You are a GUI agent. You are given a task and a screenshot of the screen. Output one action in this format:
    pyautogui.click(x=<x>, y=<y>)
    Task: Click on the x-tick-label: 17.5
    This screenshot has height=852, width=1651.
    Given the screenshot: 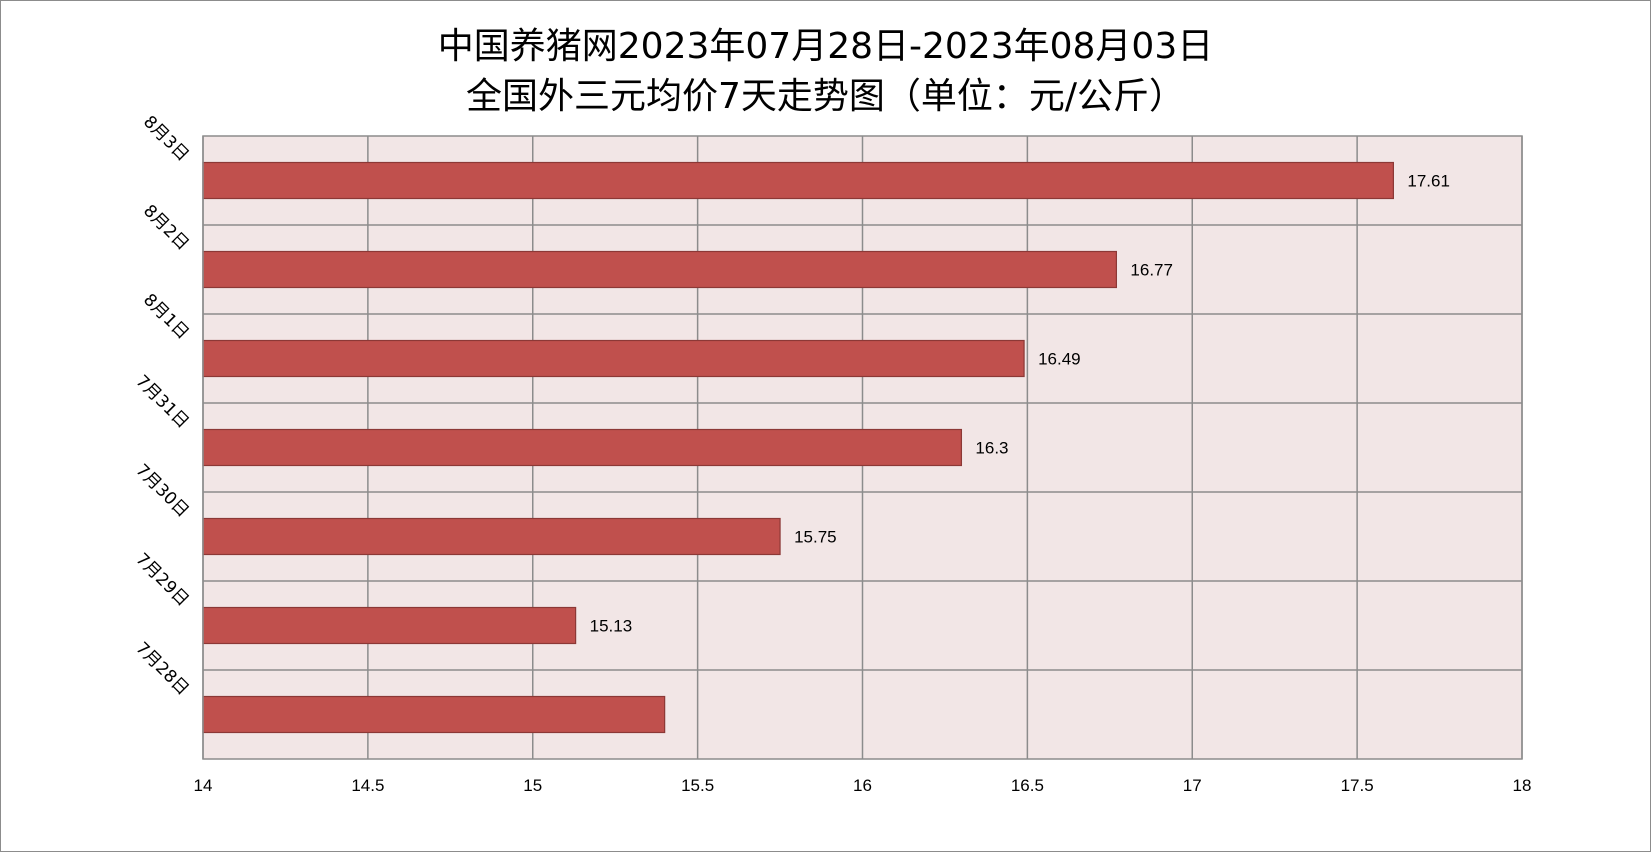 What is the action you would take?
    pyautogui.click(x=1357, y=785)
    